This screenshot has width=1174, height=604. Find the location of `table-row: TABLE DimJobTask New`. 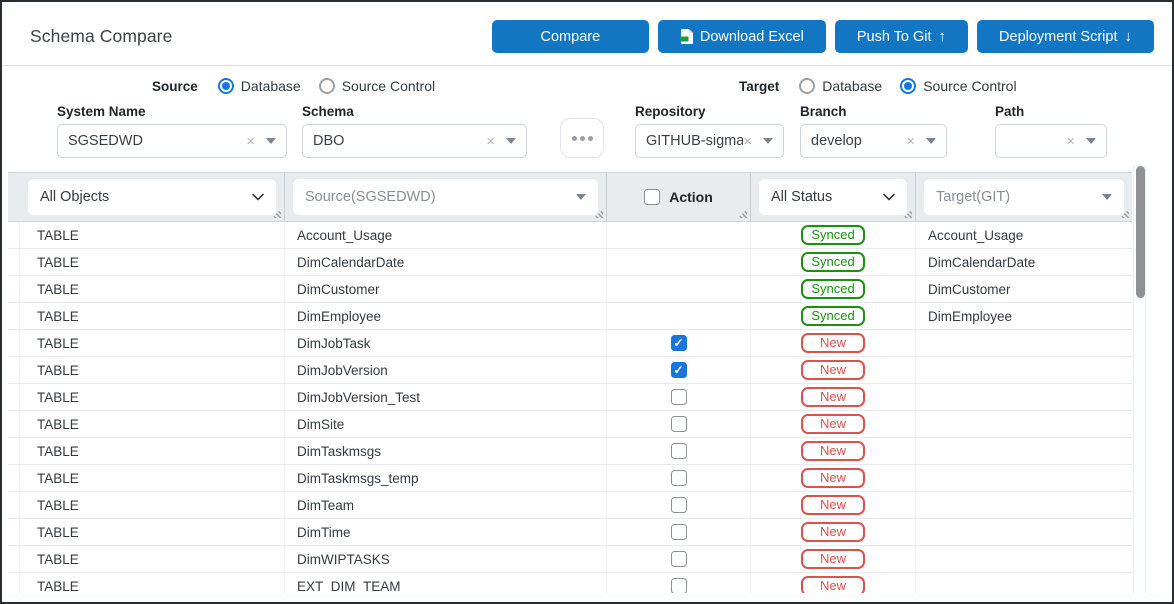

table-row: TABLE DimJobTask New is located at coordinates (570, 343).